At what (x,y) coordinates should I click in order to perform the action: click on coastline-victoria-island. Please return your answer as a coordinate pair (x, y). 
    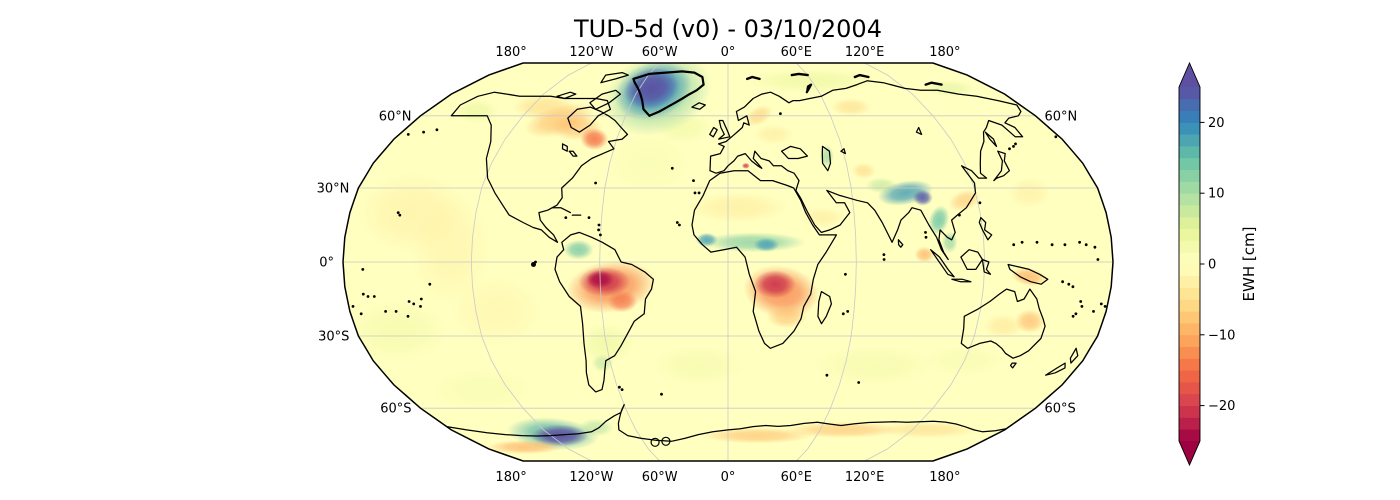
    Looking at the image, I should click on (566, 95).